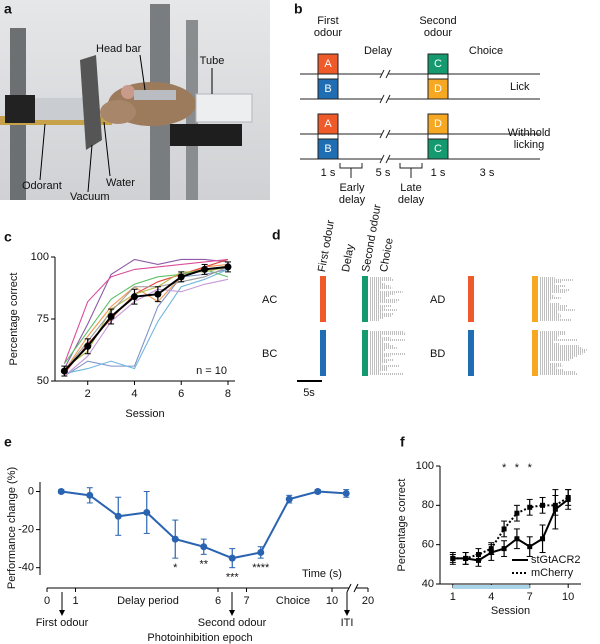 This screenshot has height=644, width=600. I want to click on significance: **, so click(203, 564).